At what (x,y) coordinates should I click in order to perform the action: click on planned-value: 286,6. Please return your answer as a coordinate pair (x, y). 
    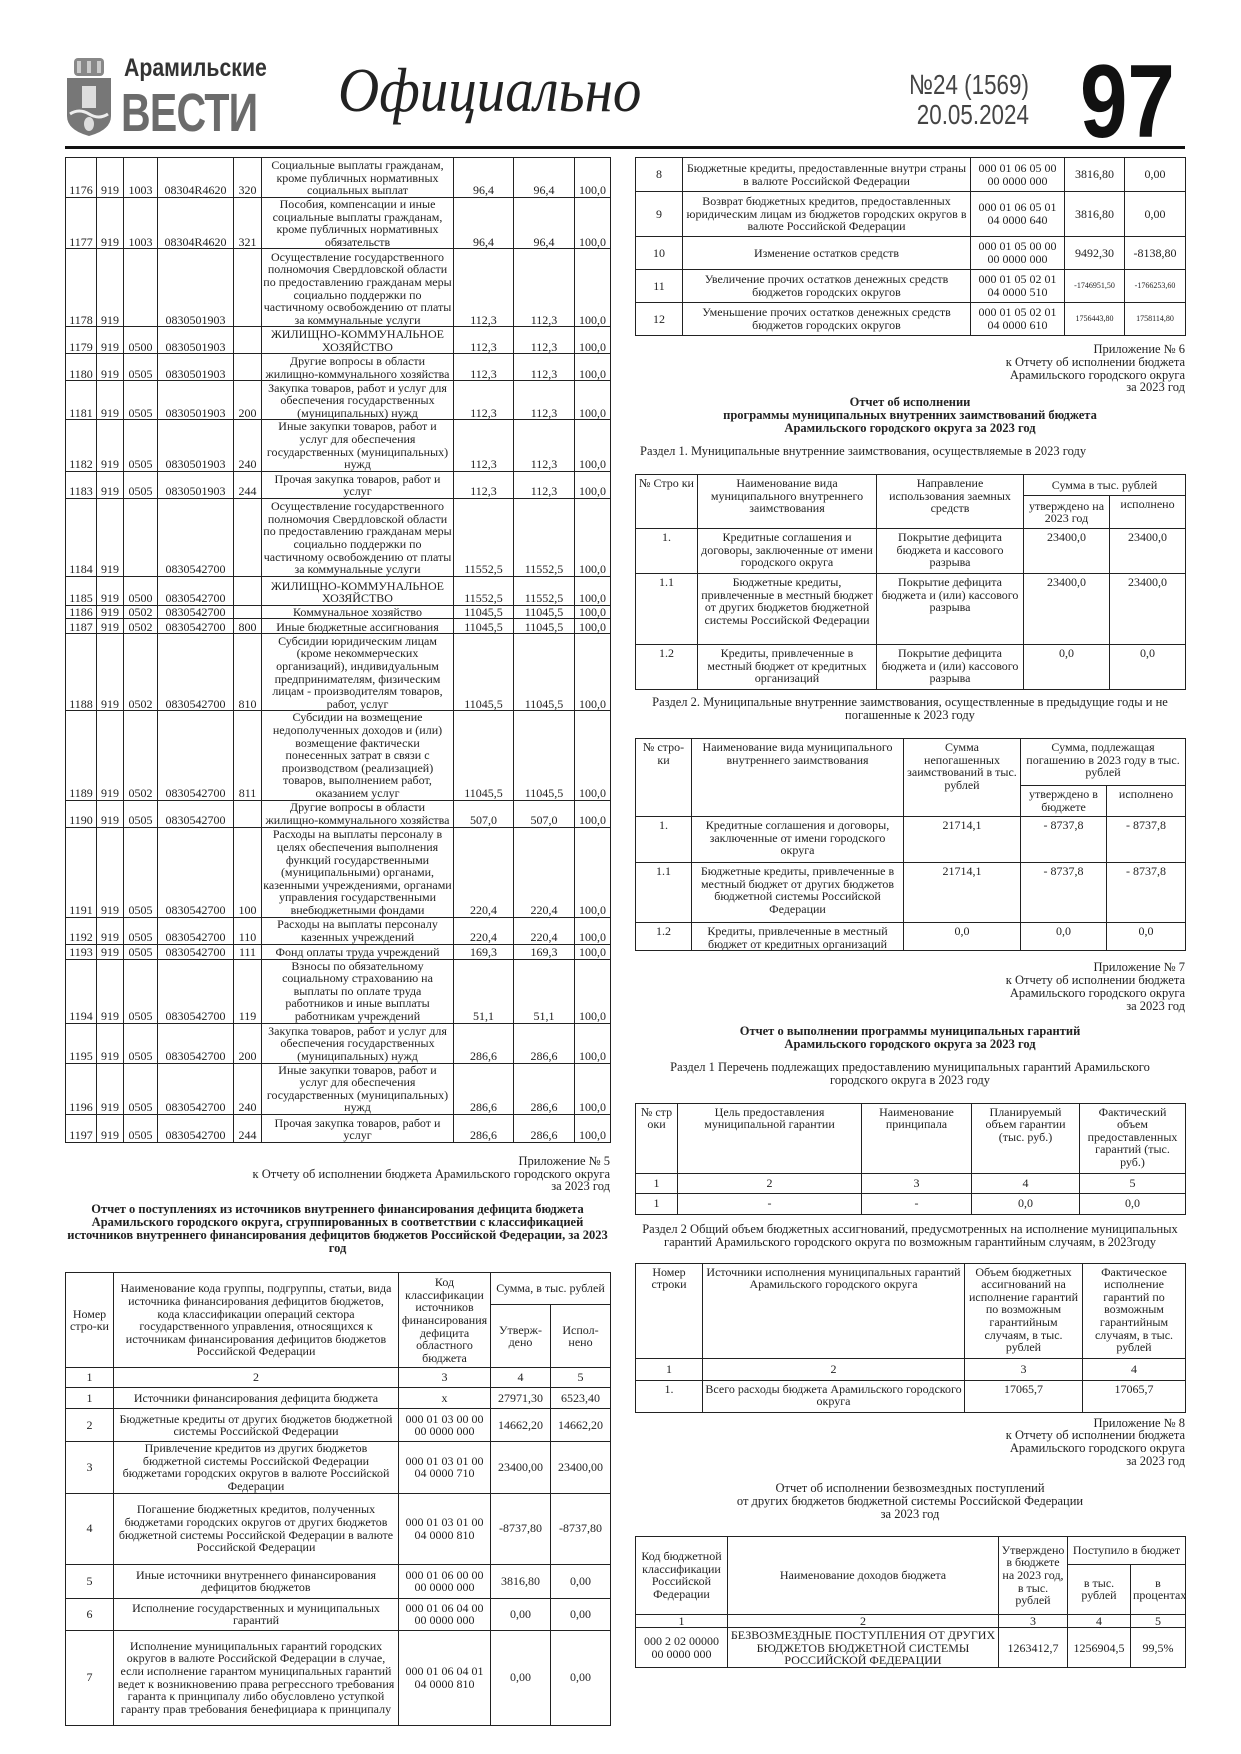
    Looking at the image, I should click on (483, 1128).